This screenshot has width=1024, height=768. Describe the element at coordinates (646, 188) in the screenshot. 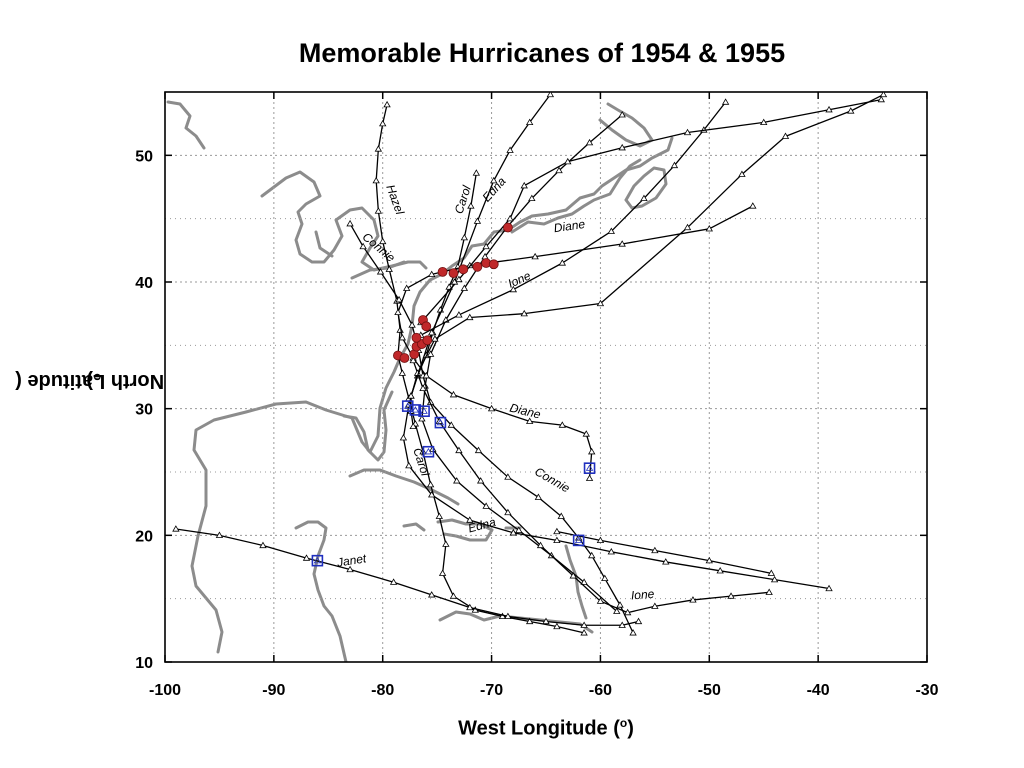

I see `coast-newfoundland` at that location.